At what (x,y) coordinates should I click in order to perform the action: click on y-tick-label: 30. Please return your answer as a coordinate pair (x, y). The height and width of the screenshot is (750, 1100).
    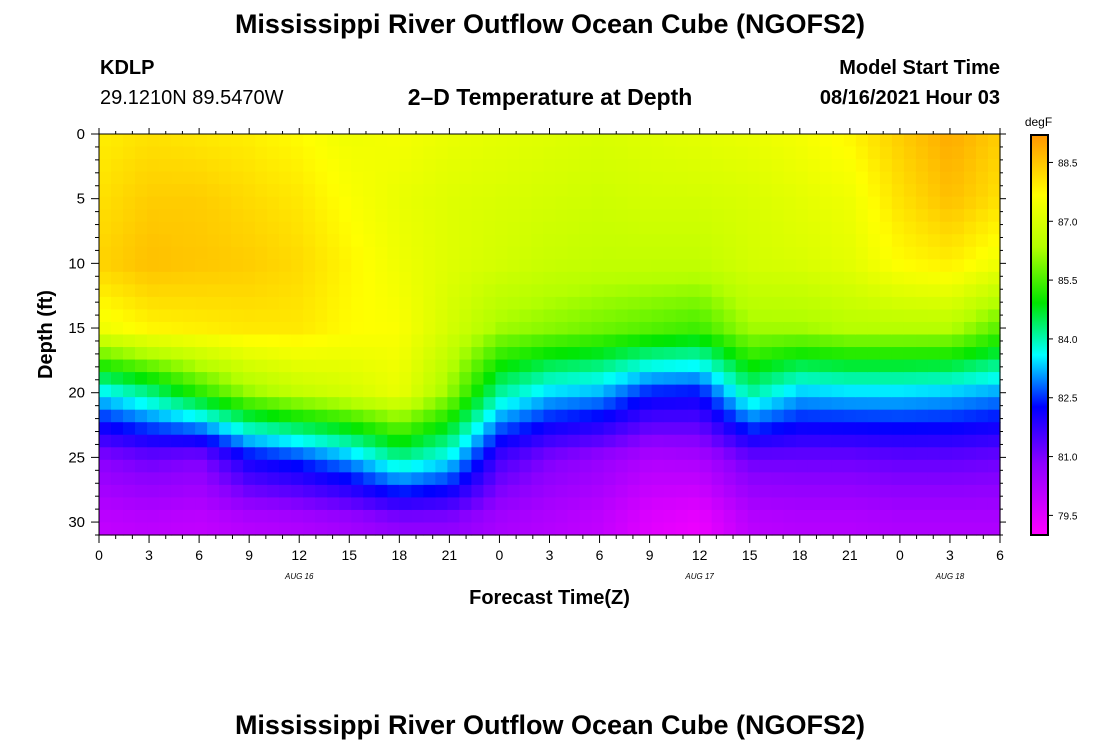
    Looking at the image, I should click on (76, 522).